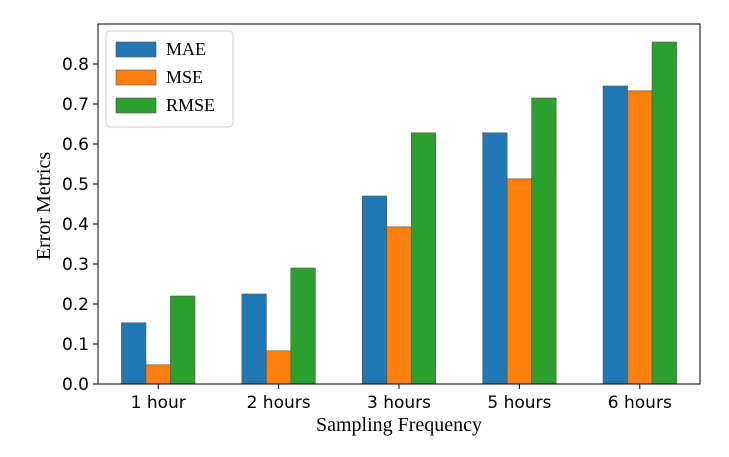 The image size is (729, 457). Describe the element at coordinates (640, 403) in the screenshot. I see `x-tick-label: 6 hours` at that location.